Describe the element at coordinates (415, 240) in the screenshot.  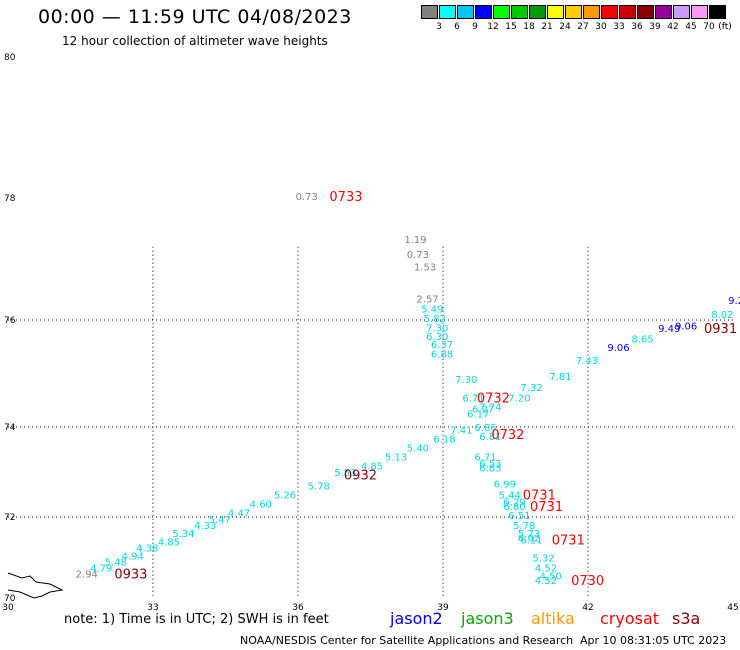
I see `wave-height-label: 1.19` at that location.